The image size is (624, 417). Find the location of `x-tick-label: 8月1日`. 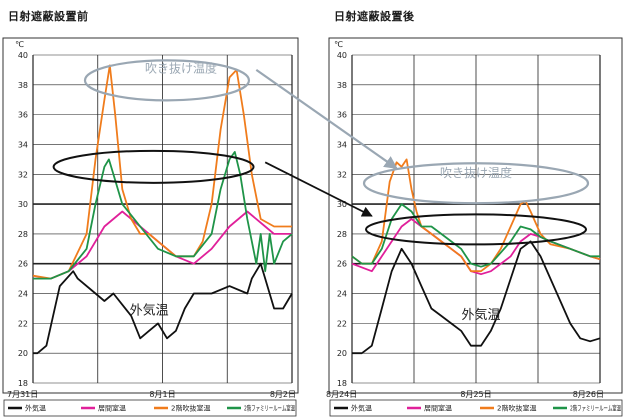

x-tick-label: 8月1日 is located at coordinates (162, 394).